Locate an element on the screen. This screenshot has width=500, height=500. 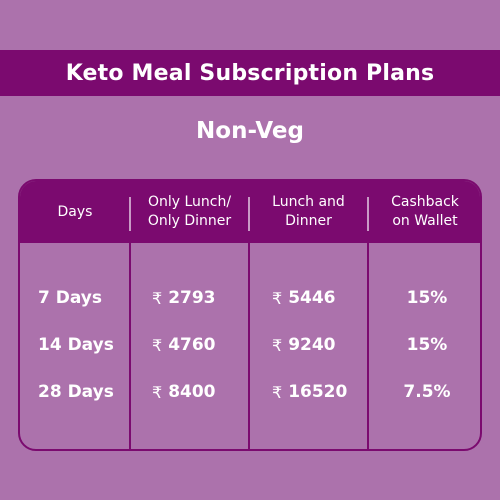
header-cashback: Cashback on Wallet is located at coordinates (425, 211).